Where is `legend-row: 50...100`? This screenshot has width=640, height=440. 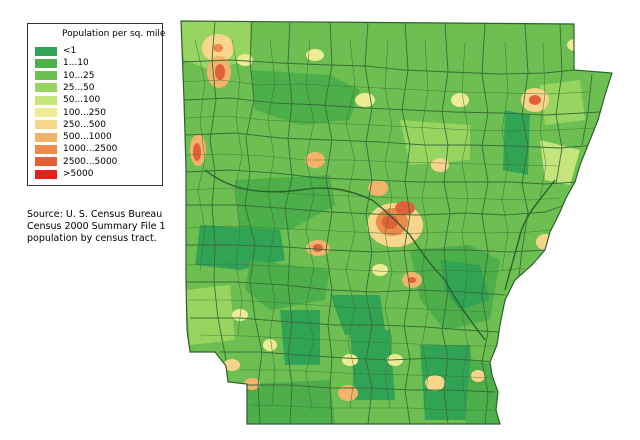
legend-row: 50...100 is located at coordinates (67, 100).